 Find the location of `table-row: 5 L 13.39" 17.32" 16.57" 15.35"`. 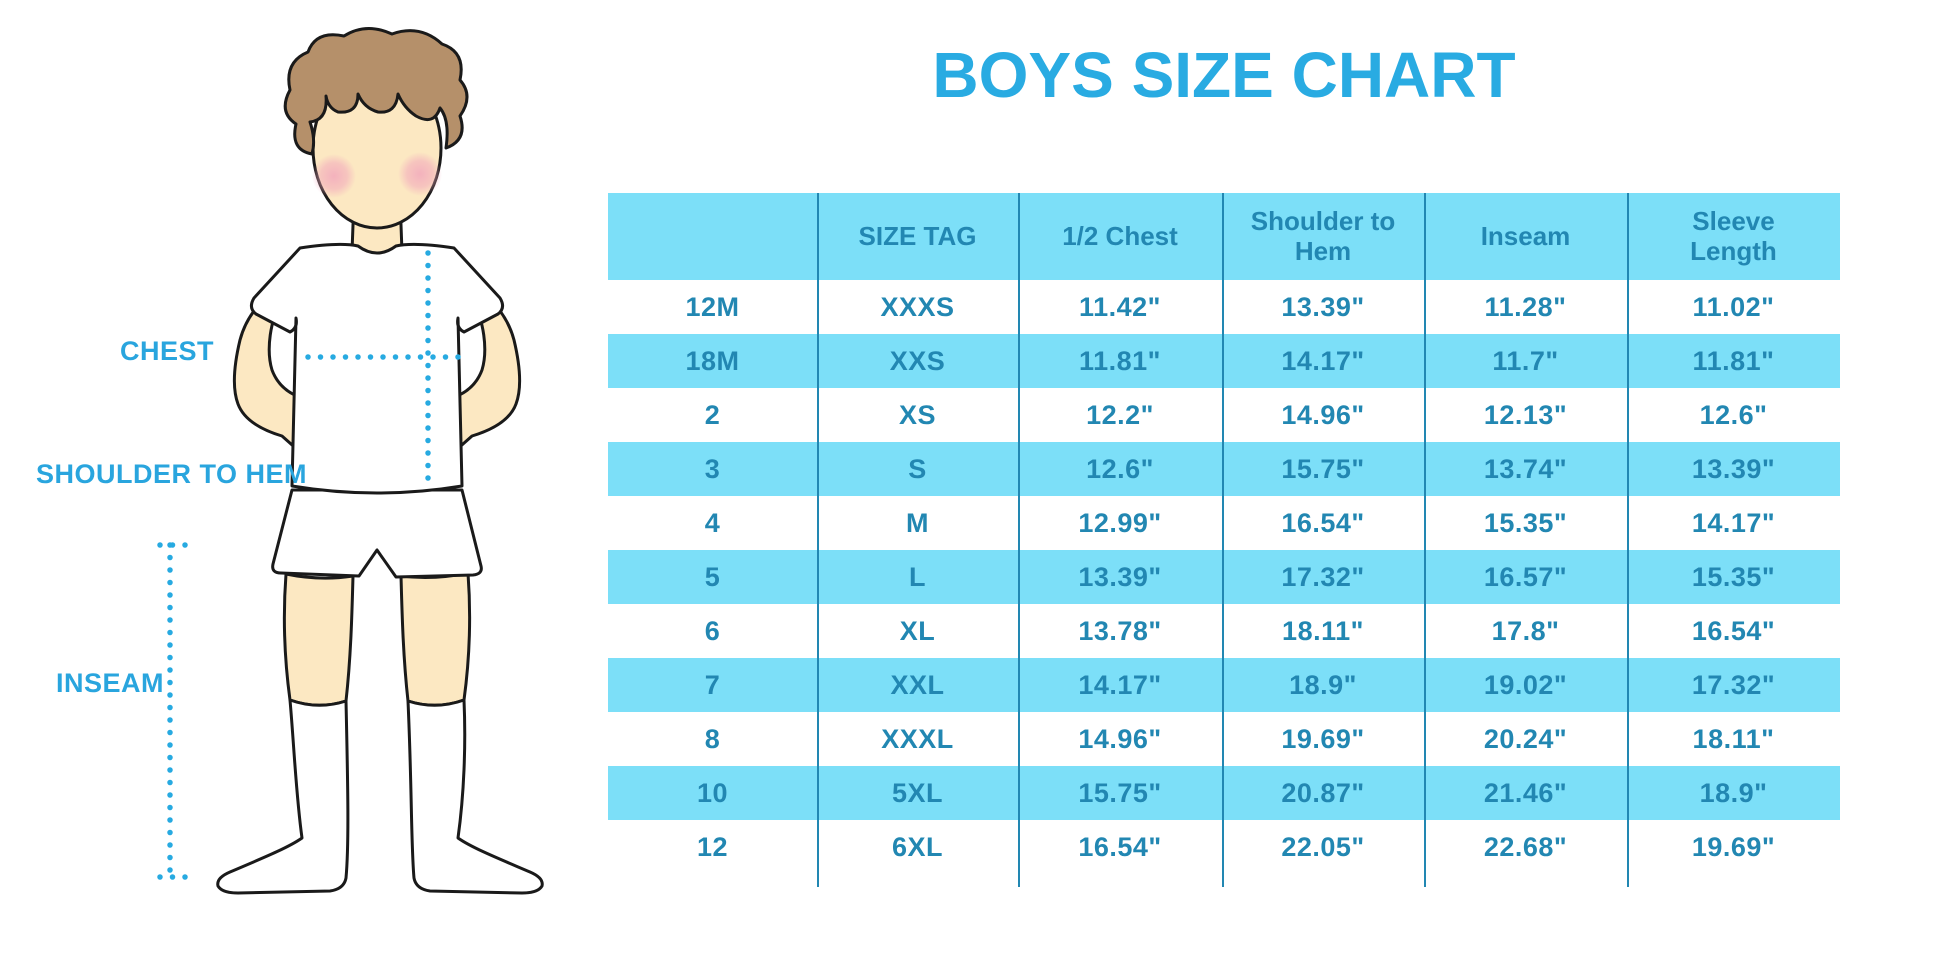

table-row: 5 L 13.39" 17.32" 16.57" 15.35" is located at coordinates (1224, 577).